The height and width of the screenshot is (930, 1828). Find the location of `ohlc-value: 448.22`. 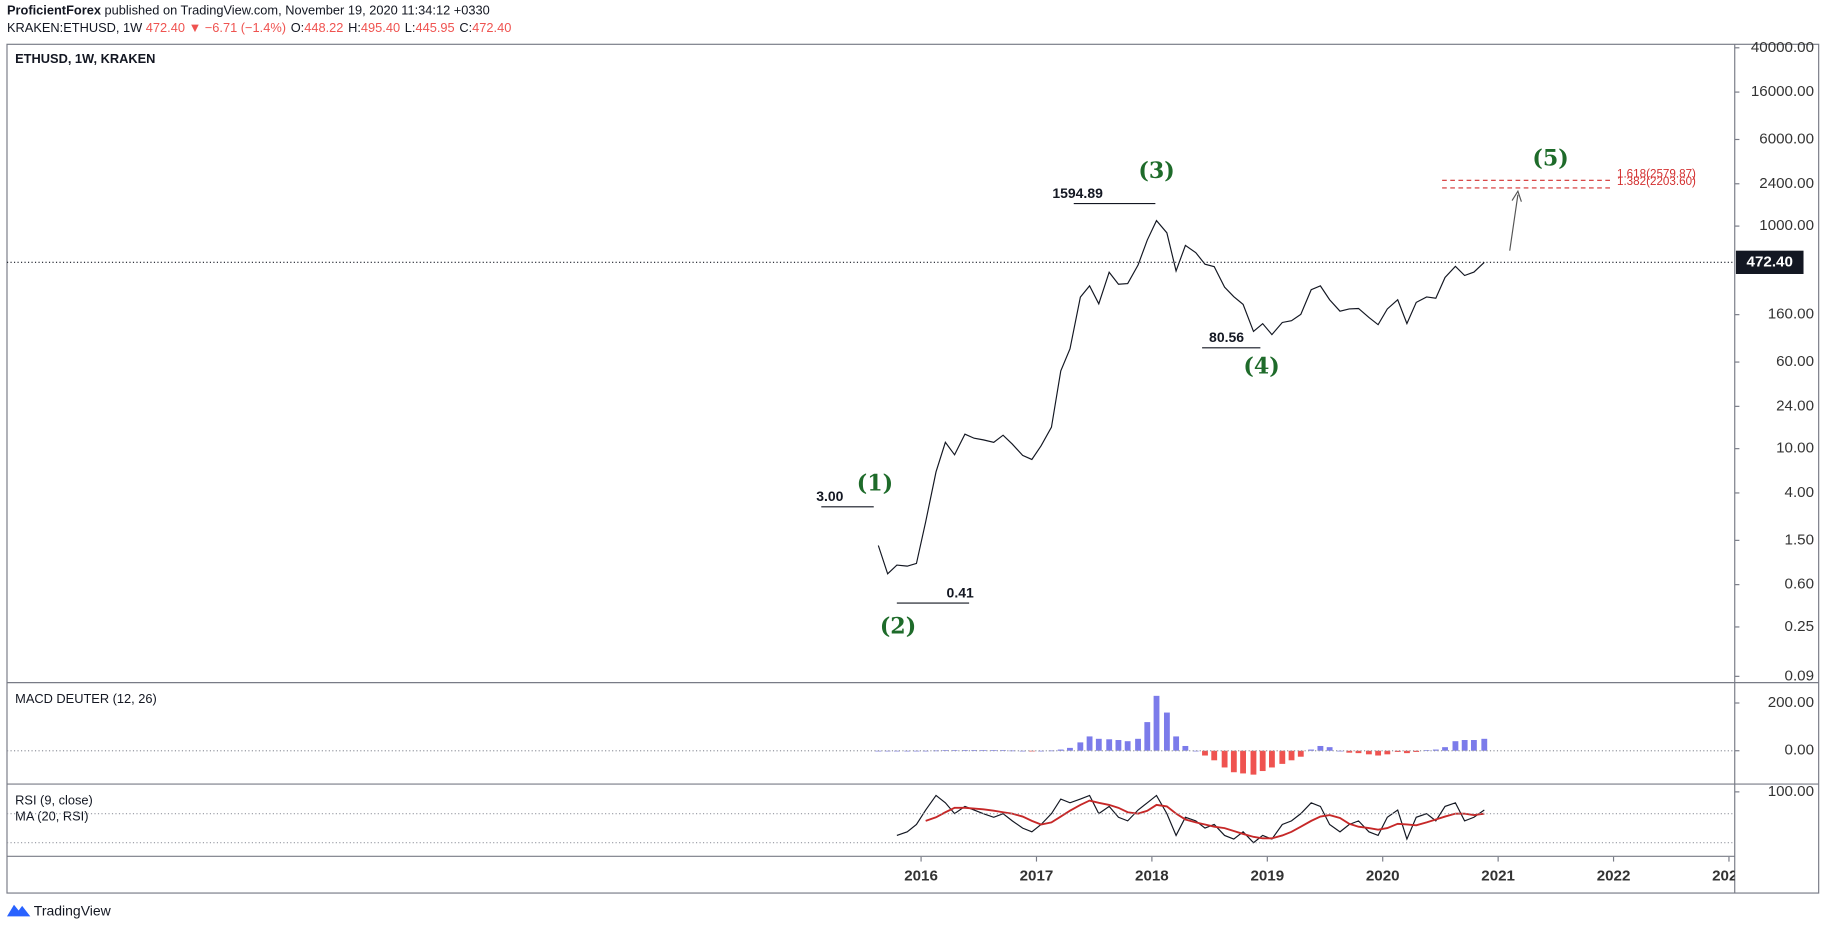

ohlc-value: 448.22 is located at coordinates (323, 28).